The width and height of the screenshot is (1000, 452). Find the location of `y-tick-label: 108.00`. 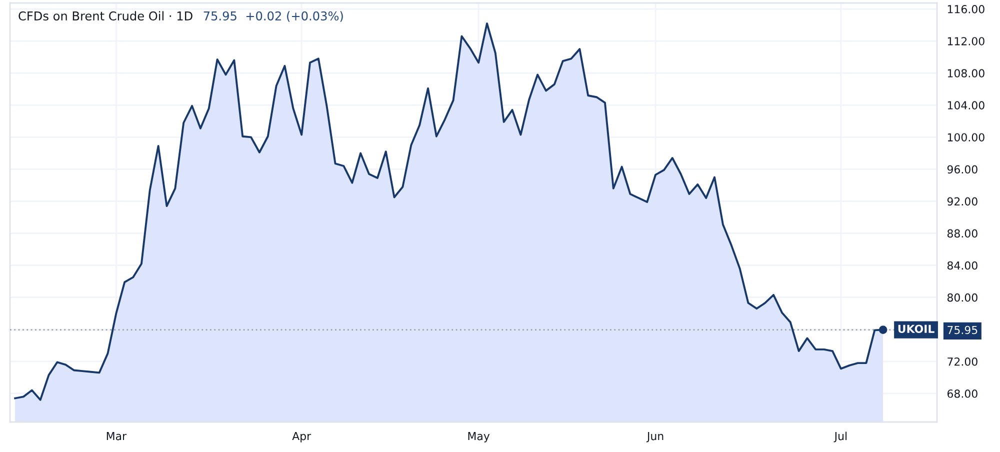

y-tick-label: 108.00 is located at coordinates (966, 73).